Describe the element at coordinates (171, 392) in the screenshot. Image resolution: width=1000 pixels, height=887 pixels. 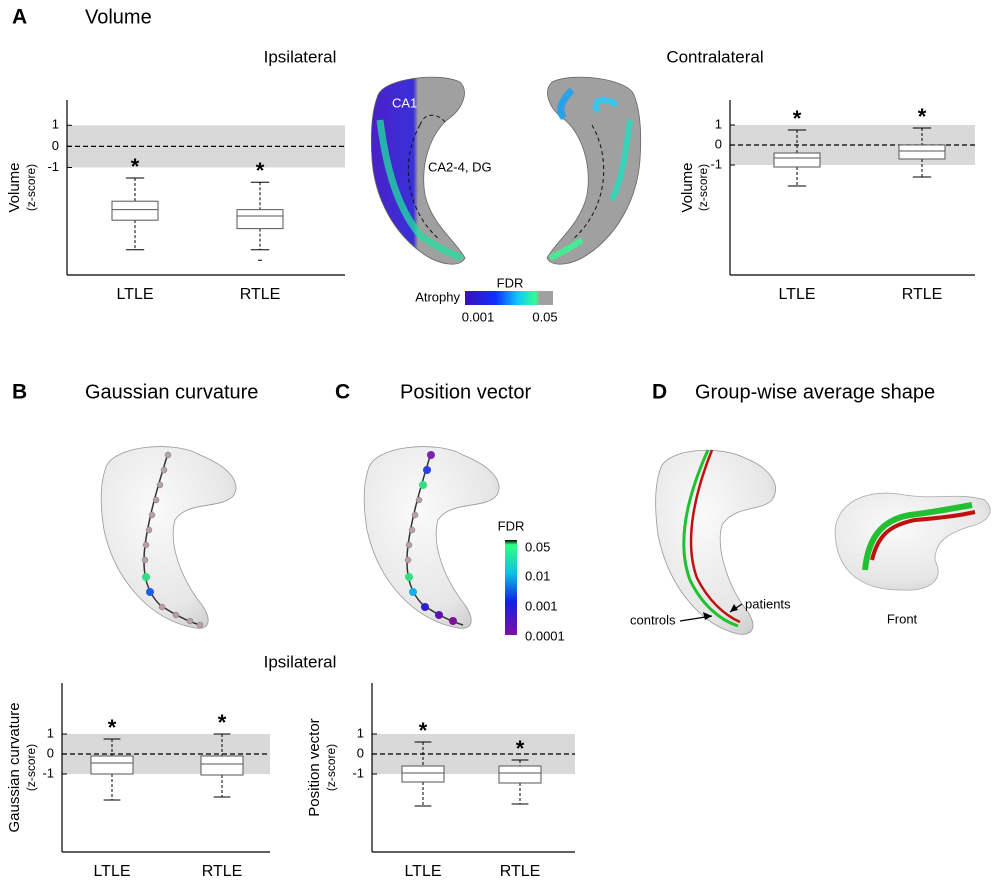
I see `panel-title: Gaussian curvature` at that location.